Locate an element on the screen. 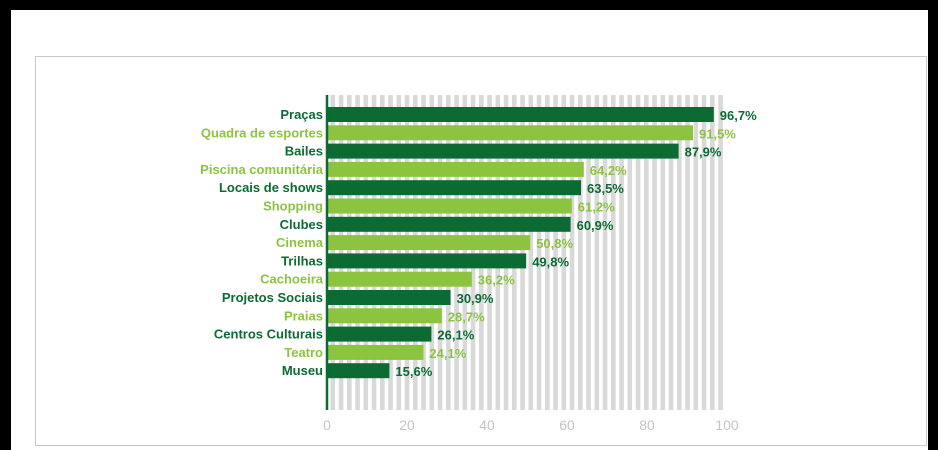  value-label: 49,8% is located at coordinates (550, 261).